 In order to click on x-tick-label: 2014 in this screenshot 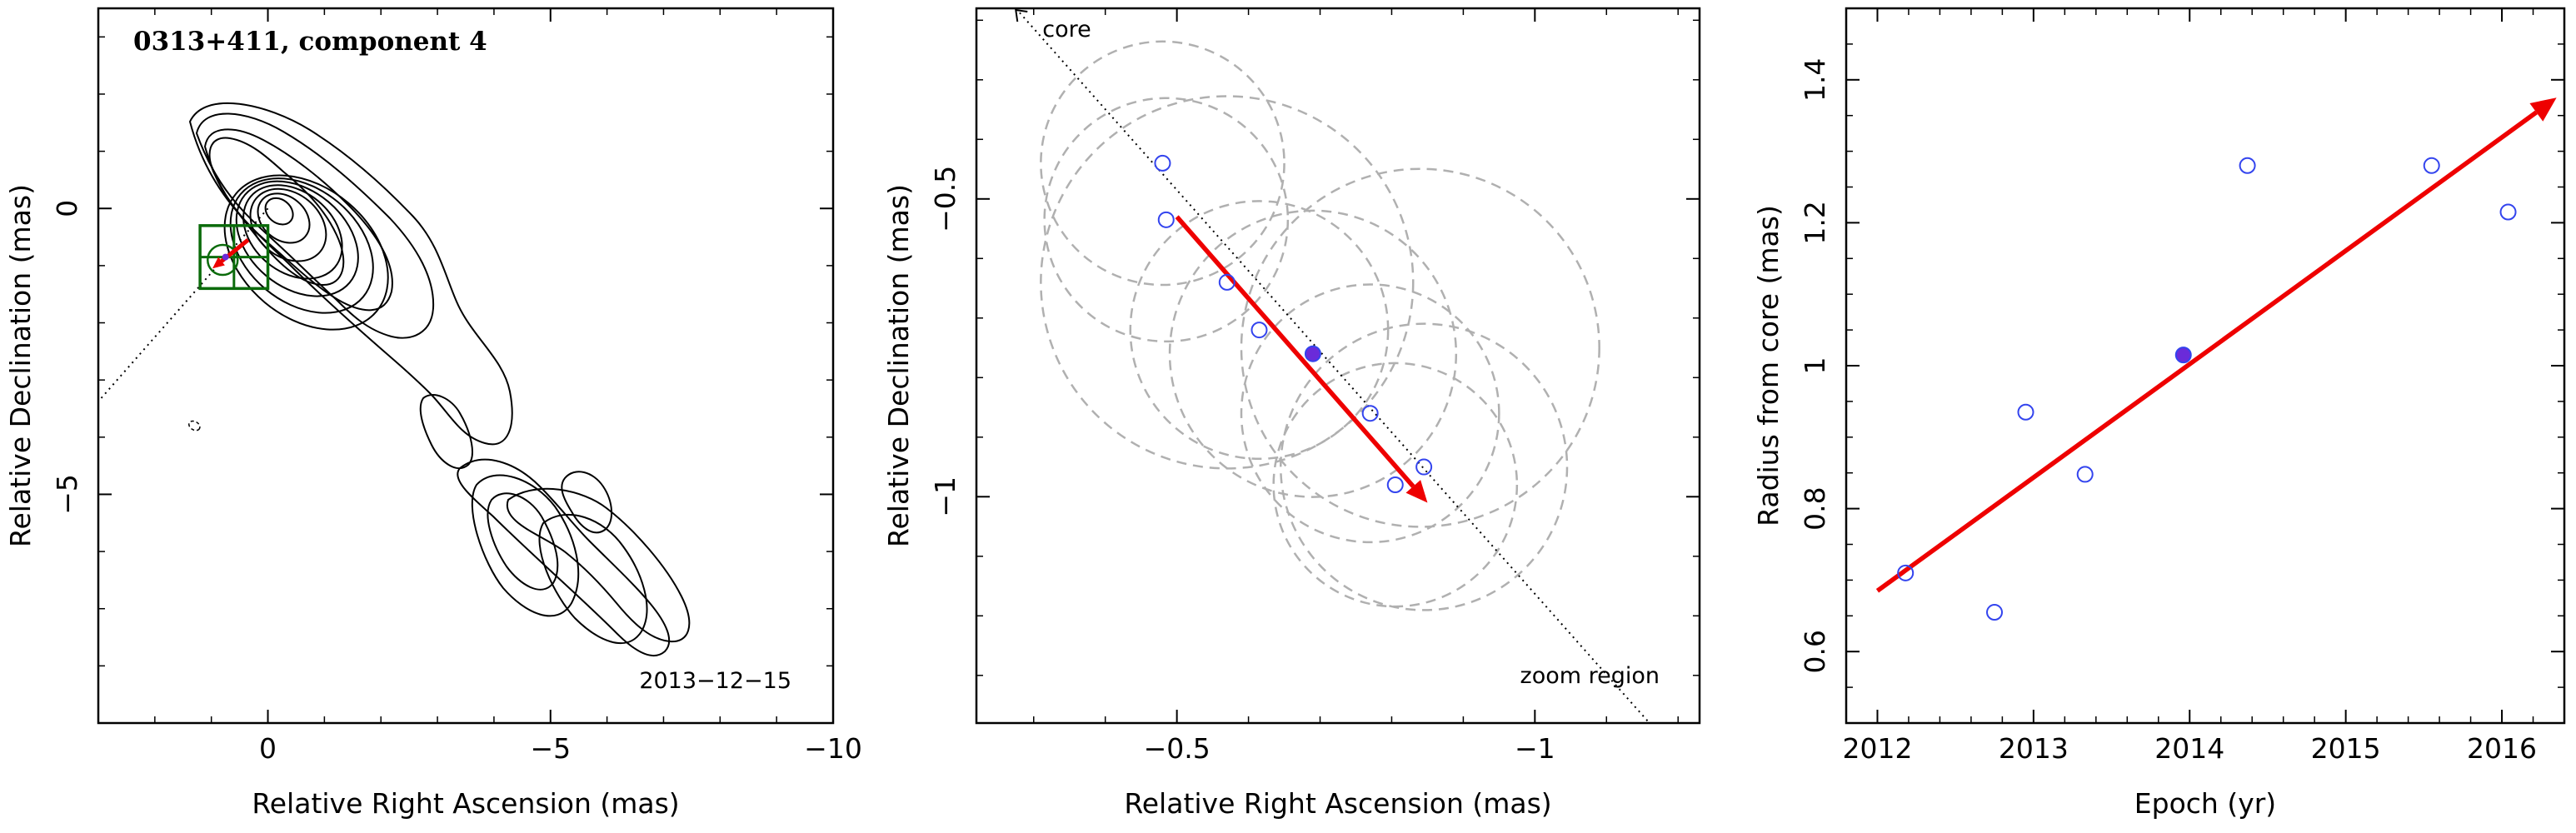, I will do `click(2189, 748)`.